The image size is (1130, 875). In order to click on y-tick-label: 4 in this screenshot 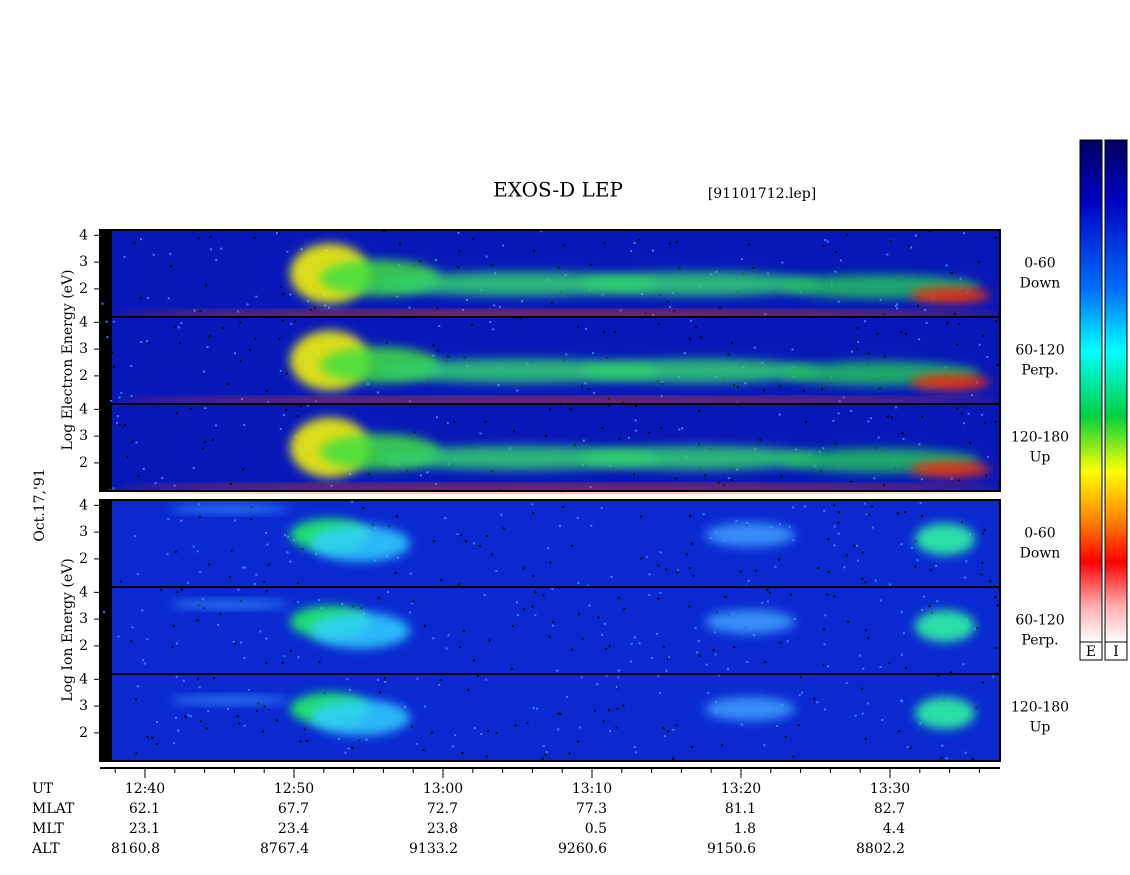, I will do `click(83, 235)`.